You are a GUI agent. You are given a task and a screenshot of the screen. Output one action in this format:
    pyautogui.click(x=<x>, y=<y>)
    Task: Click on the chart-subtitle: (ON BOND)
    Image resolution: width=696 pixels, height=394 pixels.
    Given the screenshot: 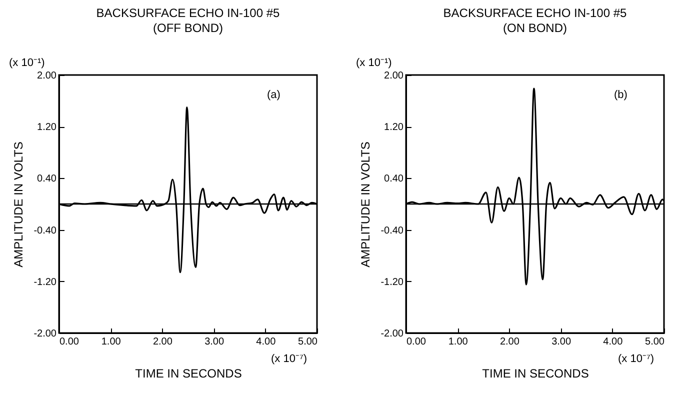 What is the action you would take?
    pyautogui.click(x=535, y=28)
    